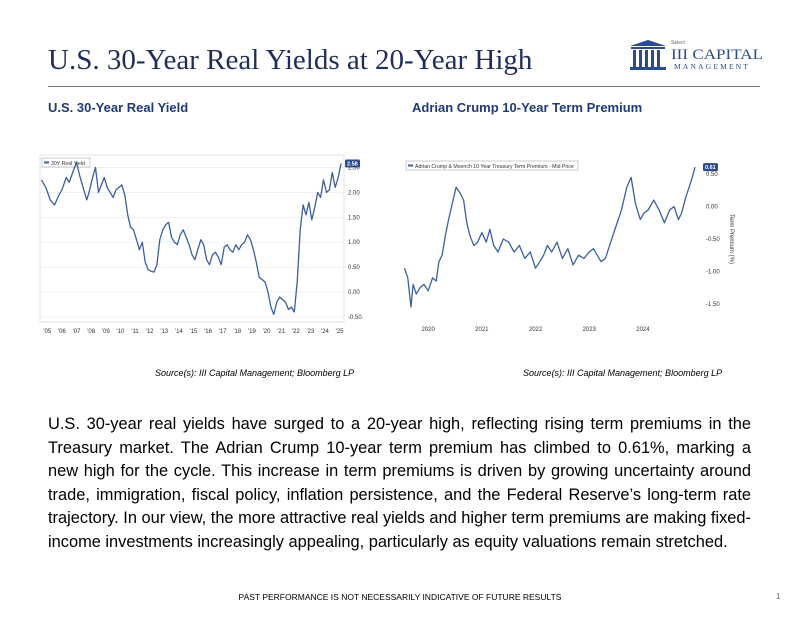 The height and width of the screenshot is (618, 800). What do you see at coordinates (536, 330) in the screenshot?
I see `x-tick-label-2: 2022` at bounding box center [536, 330].